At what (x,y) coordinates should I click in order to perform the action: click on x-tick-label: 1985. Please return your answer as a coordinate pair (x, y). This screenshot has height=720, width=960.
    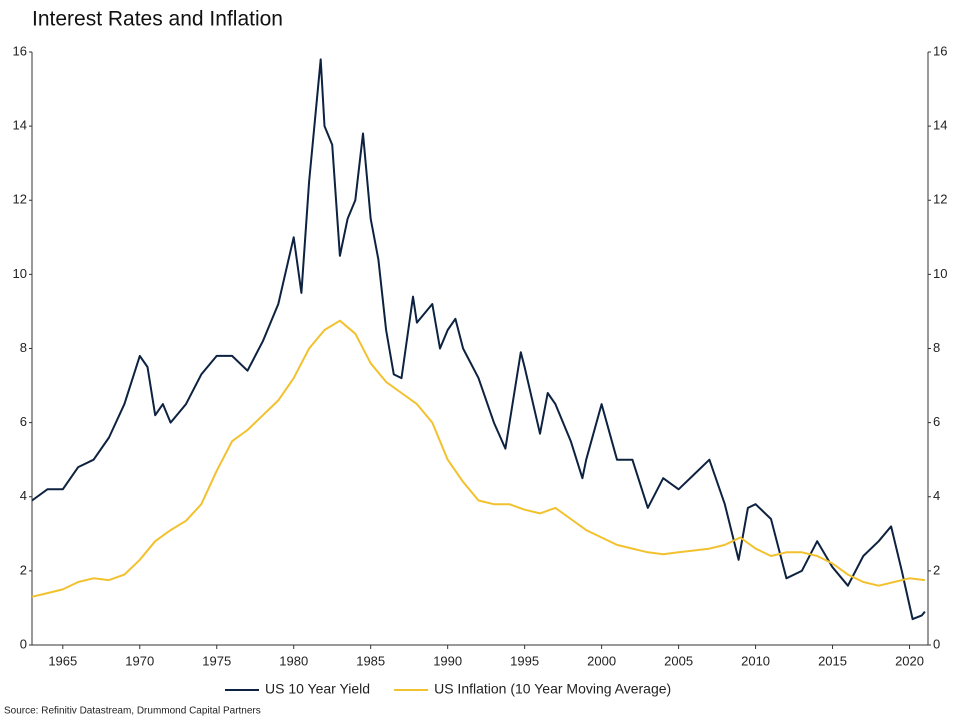
    Looking at the image, I should click on (370, 660).